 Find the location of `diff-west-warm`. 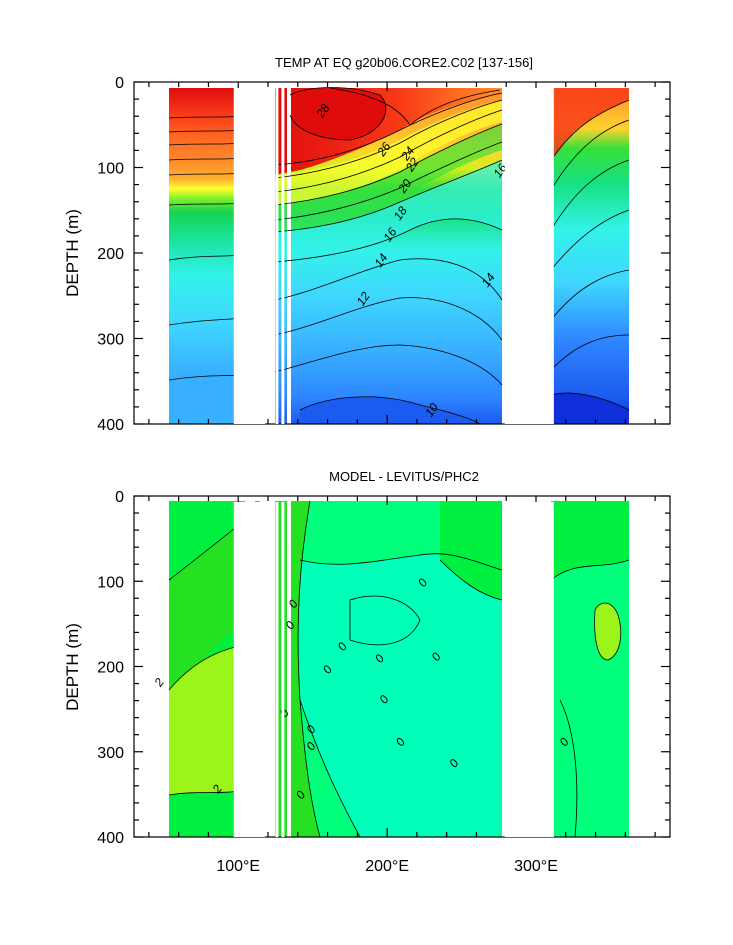

diff-west-warm is located at coordinates (207, 720).